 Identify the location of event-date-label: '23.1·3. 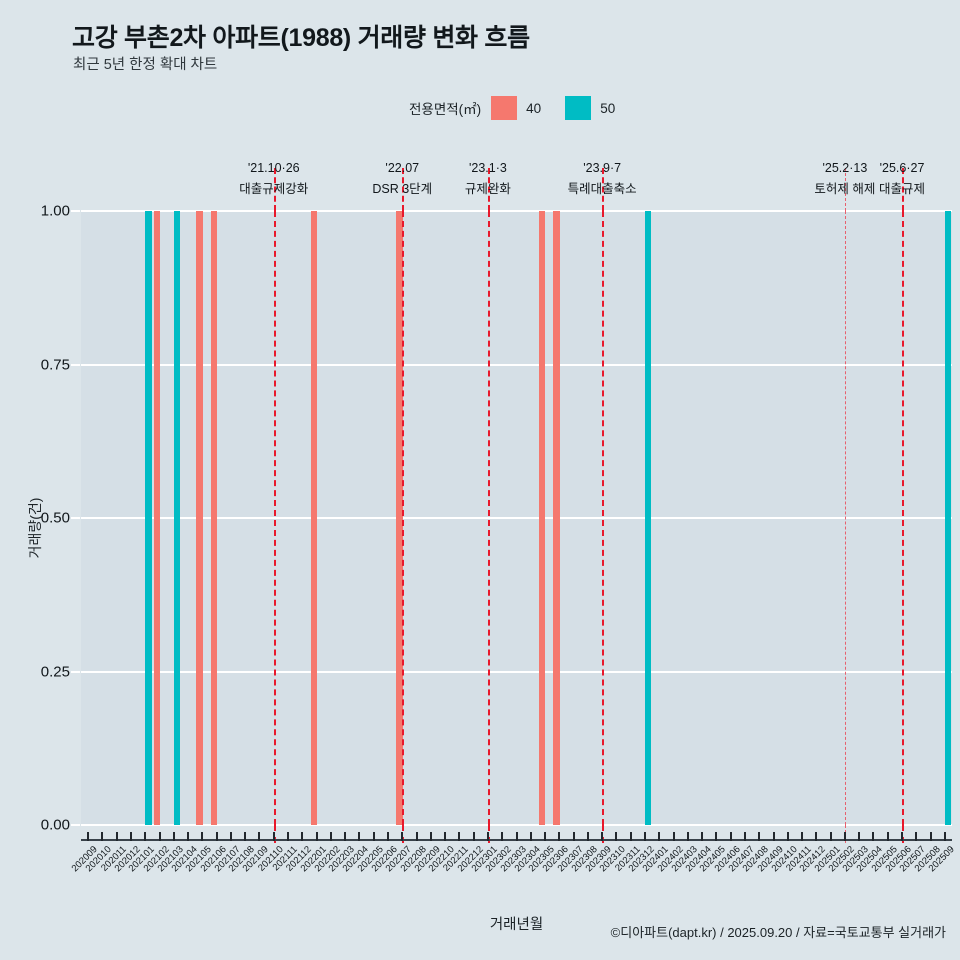
(488, 168).